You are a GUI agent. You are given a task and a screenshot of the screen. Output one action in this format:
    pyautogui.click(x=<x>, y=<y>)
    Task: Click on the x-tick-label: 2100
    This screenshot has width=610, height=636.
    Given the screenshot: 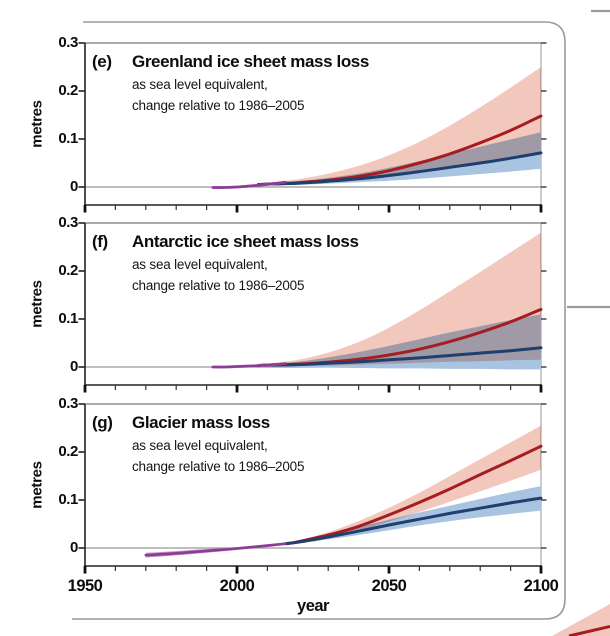 What is the action you would take?
    pyautogui.click(x=541, y=586)
    